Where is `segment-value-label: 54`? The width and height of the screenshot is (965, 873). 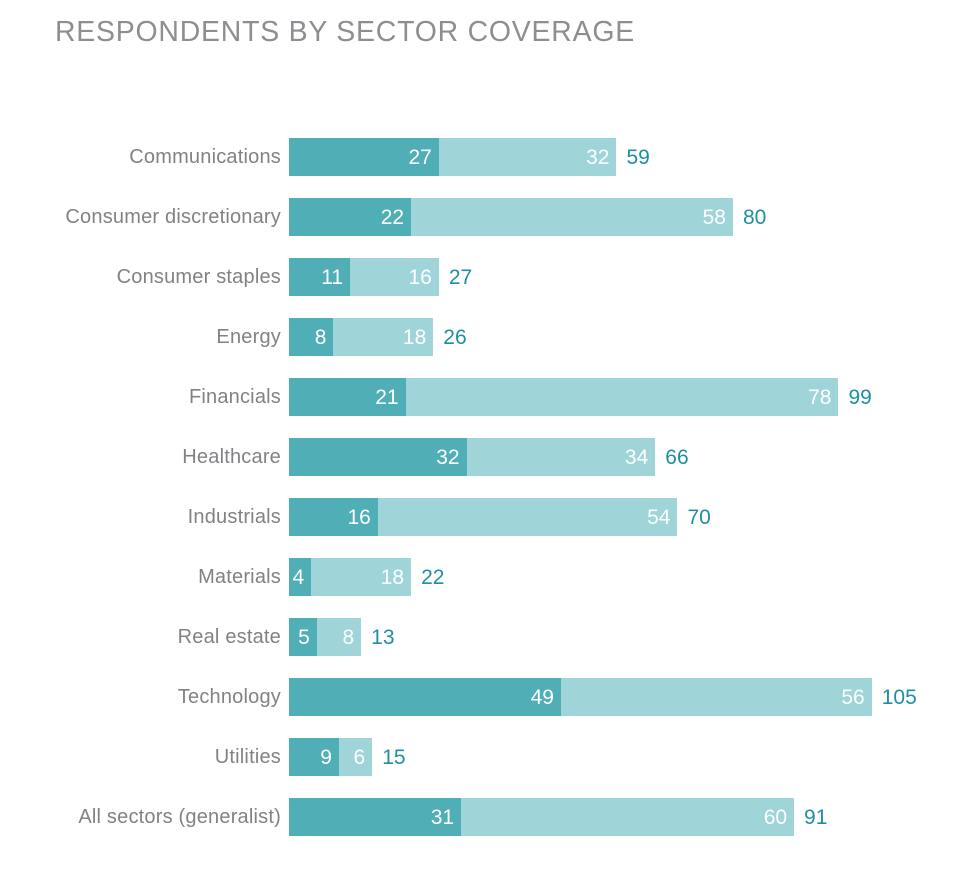 segment-value-label: 54 is located at coordinates (659, 517).